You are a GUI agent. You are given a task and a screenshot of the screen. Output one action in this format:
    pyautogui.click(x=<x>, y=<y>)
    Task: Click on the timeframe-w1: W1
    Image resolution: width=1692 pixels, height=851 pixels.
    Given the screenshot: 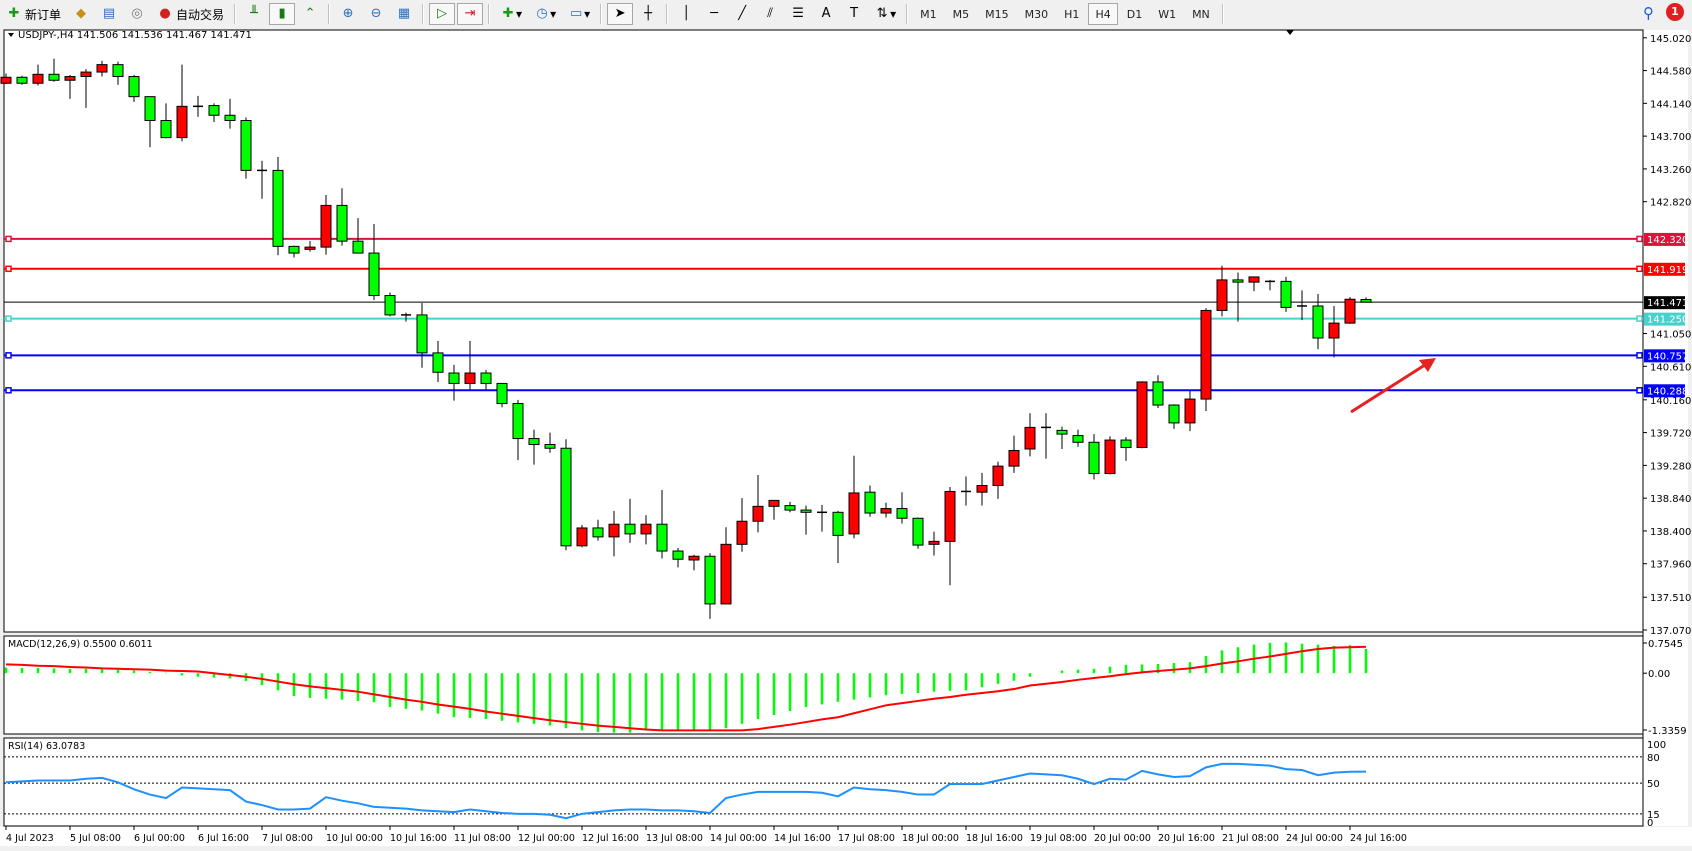 What is the action you would take?
    pyautogui.click(x=1167, y=14)
    